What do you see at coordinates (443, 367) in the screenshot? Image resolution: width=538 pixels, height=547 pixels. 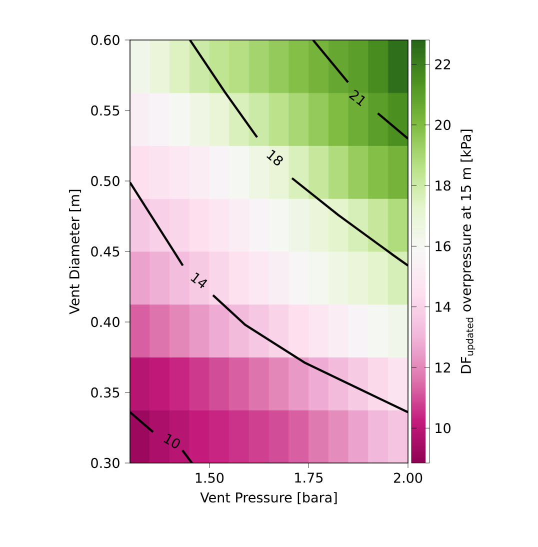 I see `color-bar-label: 12` at bounding box center [443, 367].